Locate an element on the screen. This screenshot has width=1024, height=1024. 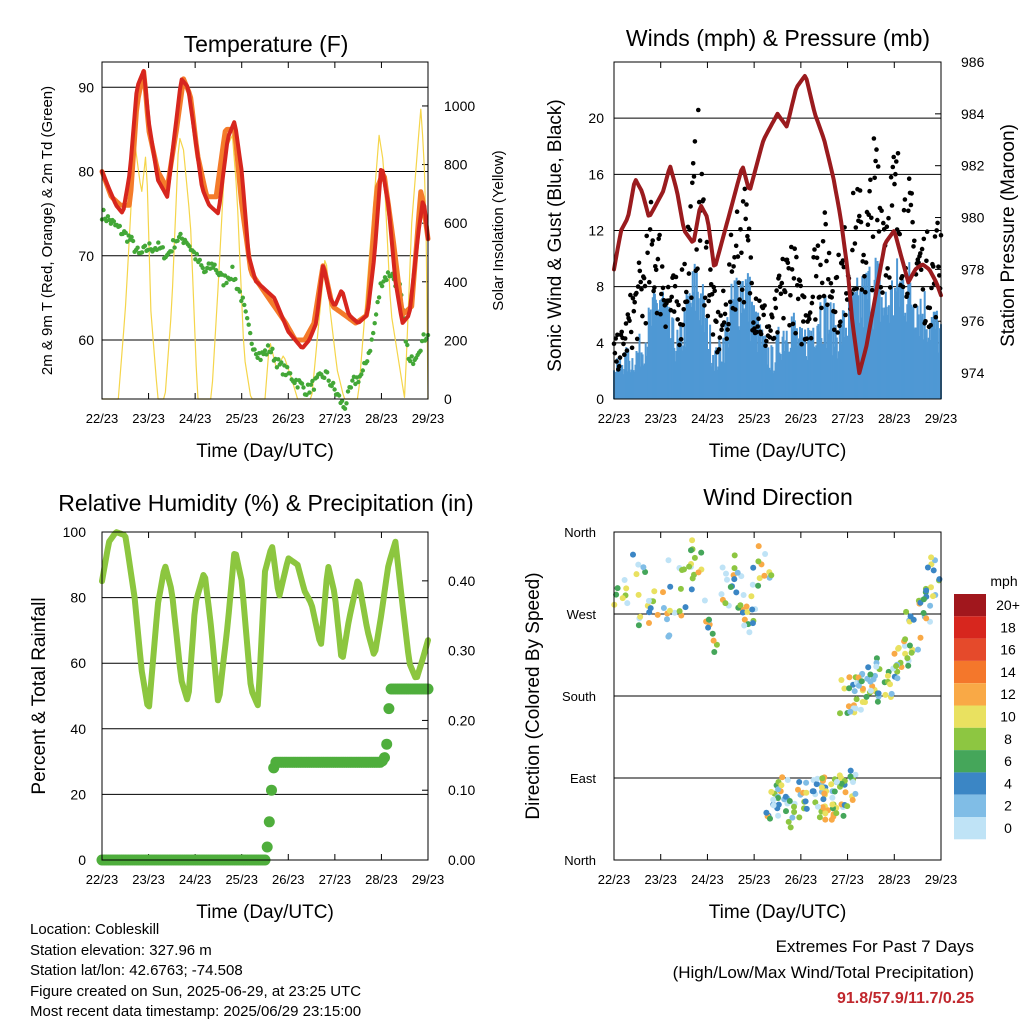
colorbar-label: 18 is located at coordinates (1008, 627).